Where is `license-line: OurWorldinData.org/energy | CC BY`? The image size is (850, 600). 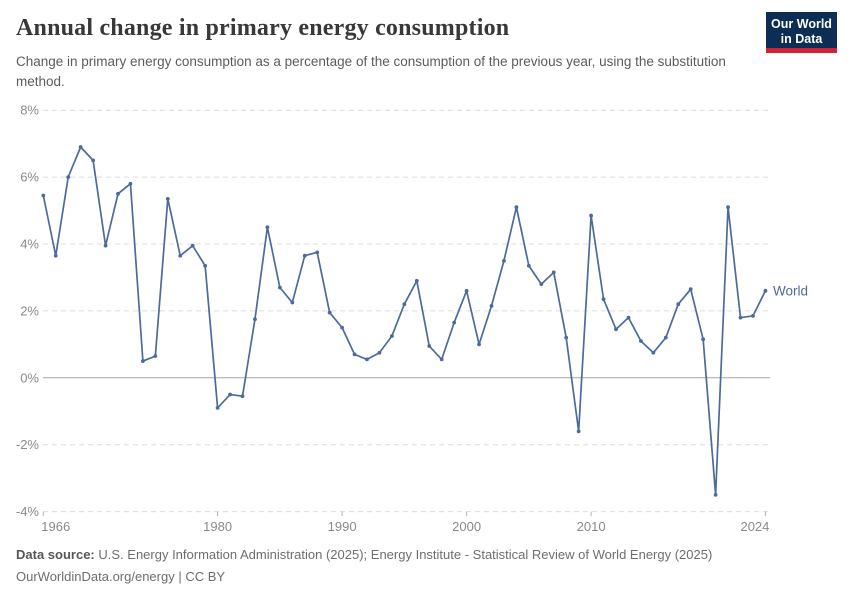 license-line: OurWorldinData.org/energy | CC BY is located at coordinates (364, 577).